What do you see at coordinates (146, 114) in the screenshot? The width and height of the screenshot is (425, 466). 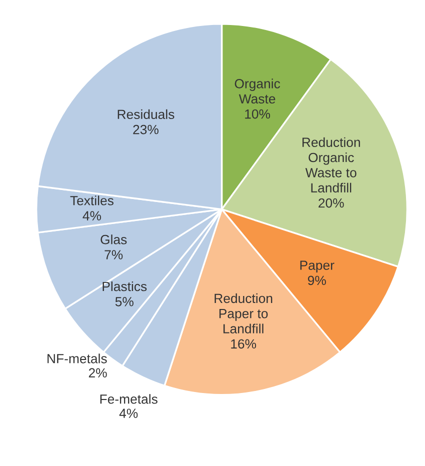 I see `slice-label: Residuals` at bounding box center [146, 114].